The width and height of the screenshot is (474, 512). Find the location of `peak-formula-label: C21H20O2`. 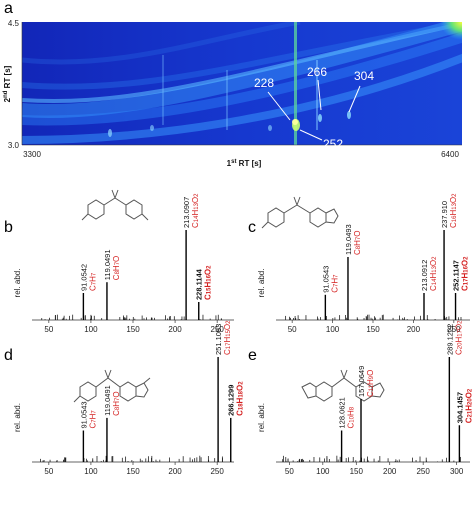

peak-formula-label: C21H20O2 is located at coordinates (468, 405).